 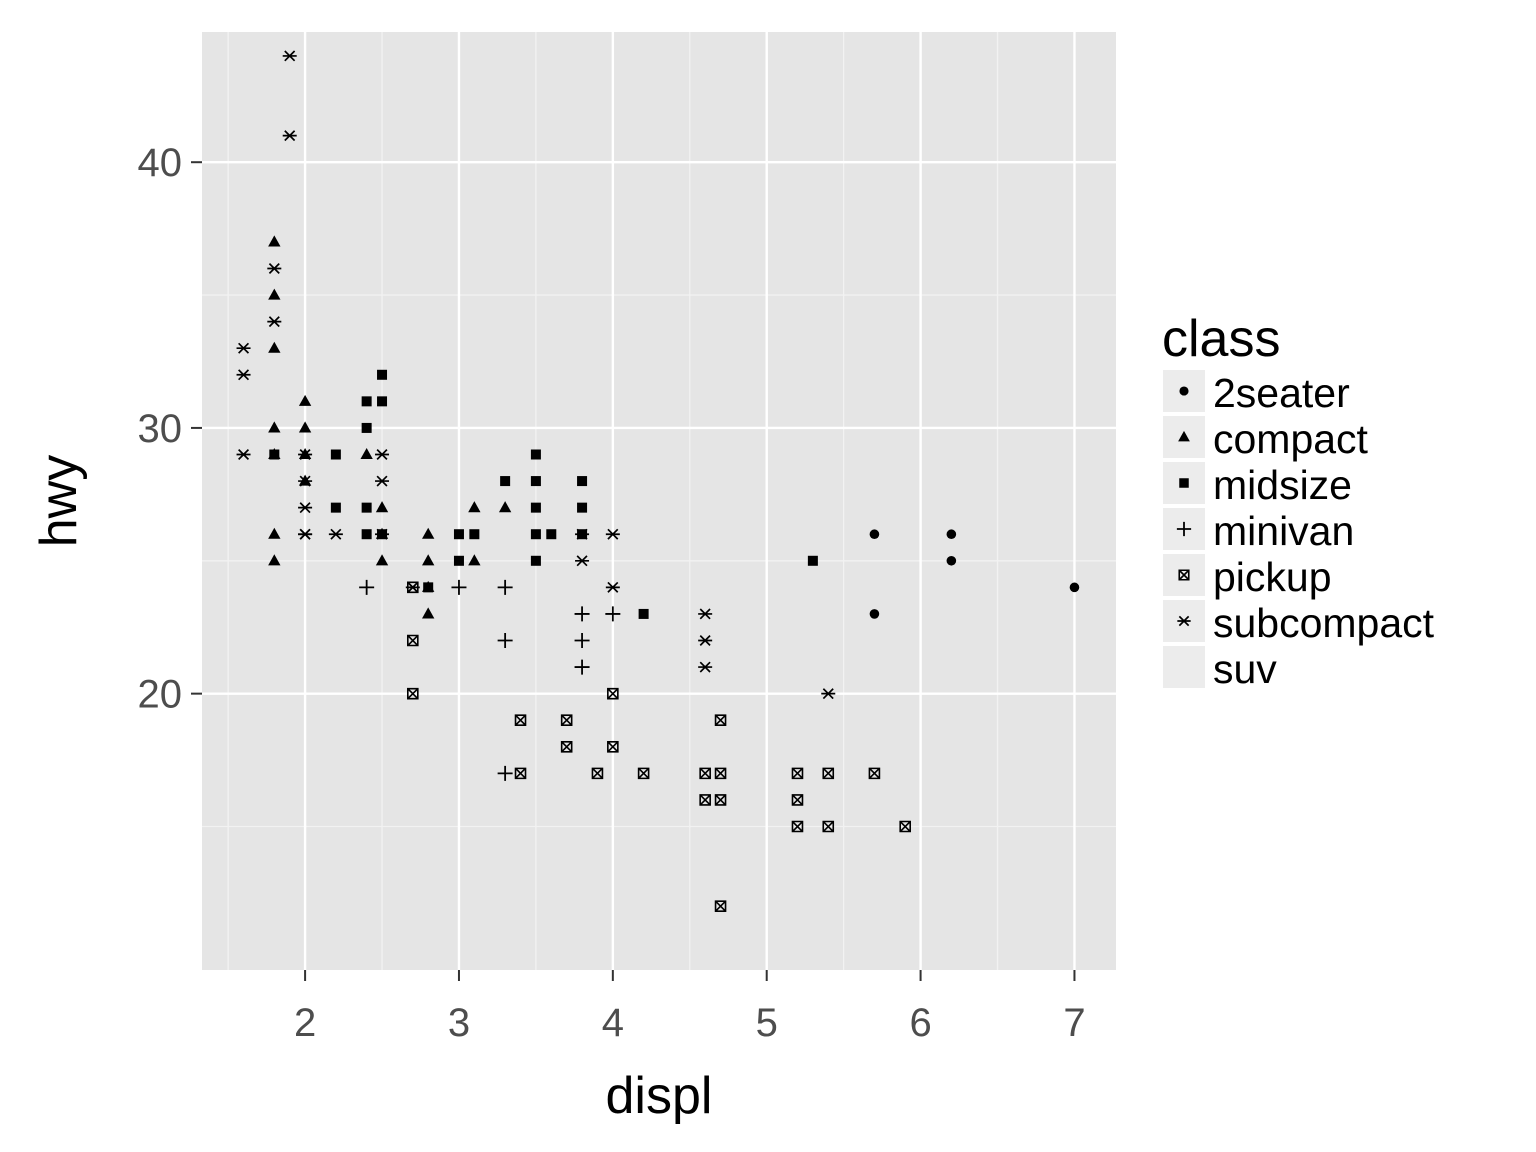 What do you see at coordinates (1283, 531) in the screenshot?
I see `legend-label-minivan: minivan` at bounding box center [1283, 531].